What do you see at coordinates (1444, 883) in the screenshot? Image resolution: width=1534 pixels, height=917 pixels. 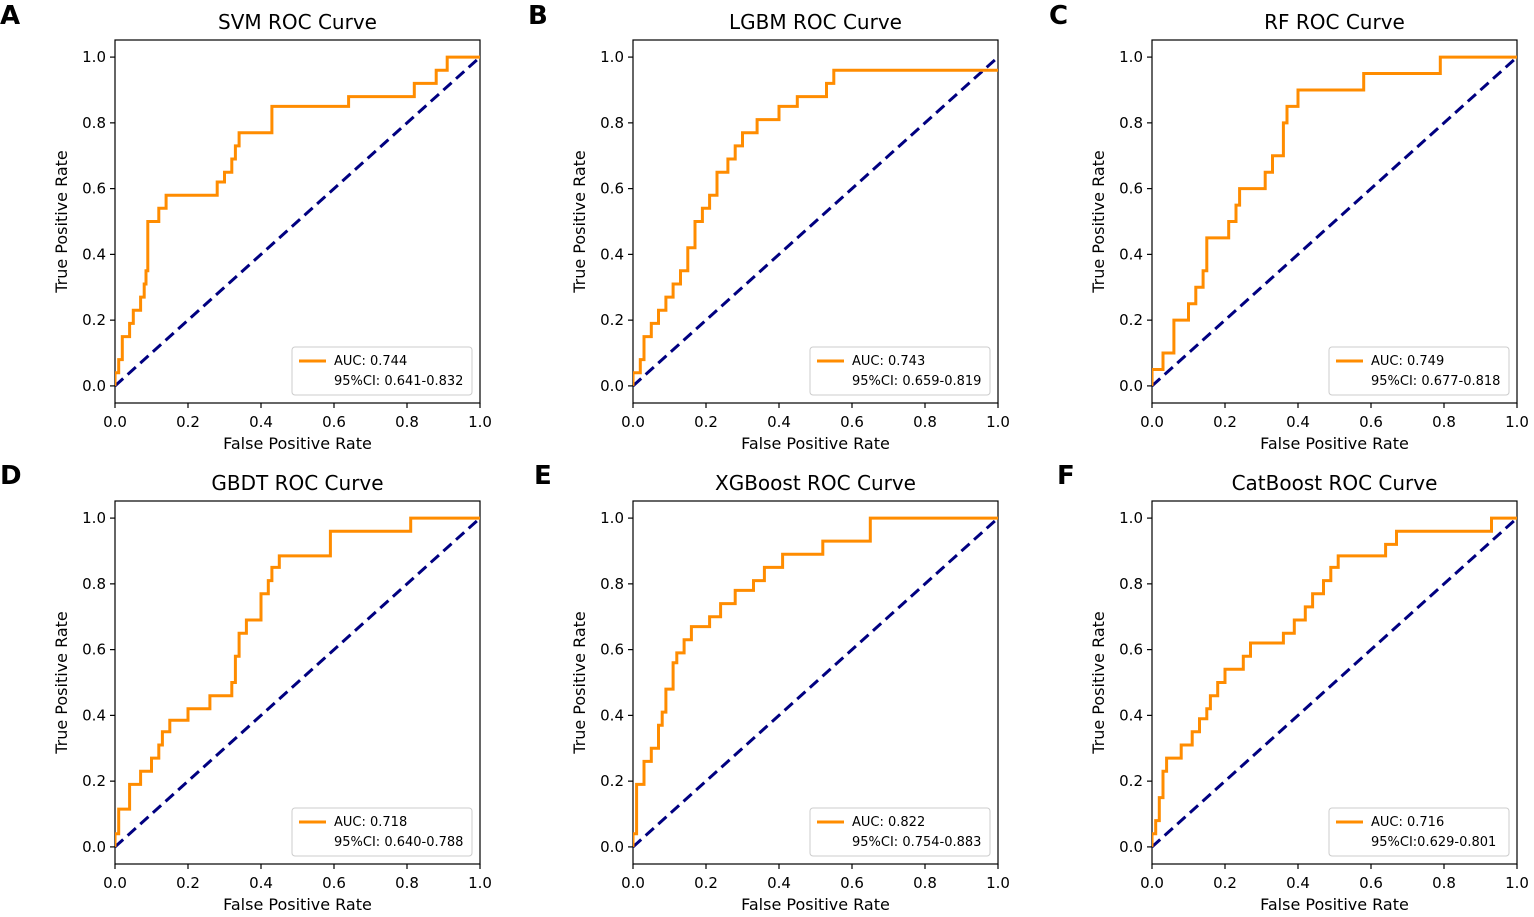 I see `panel-f-xtick-label: 0.8` at bounding box center [1444, 883].